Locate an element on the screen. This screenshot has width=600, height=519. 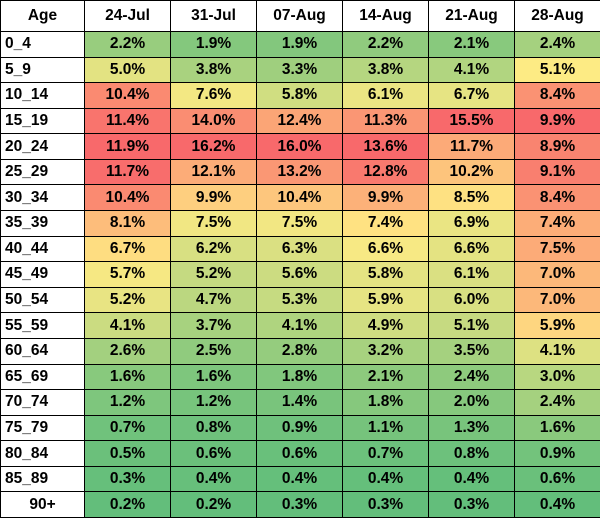
heatmap-cell: 8.5% is located at coordinates (471, 198).